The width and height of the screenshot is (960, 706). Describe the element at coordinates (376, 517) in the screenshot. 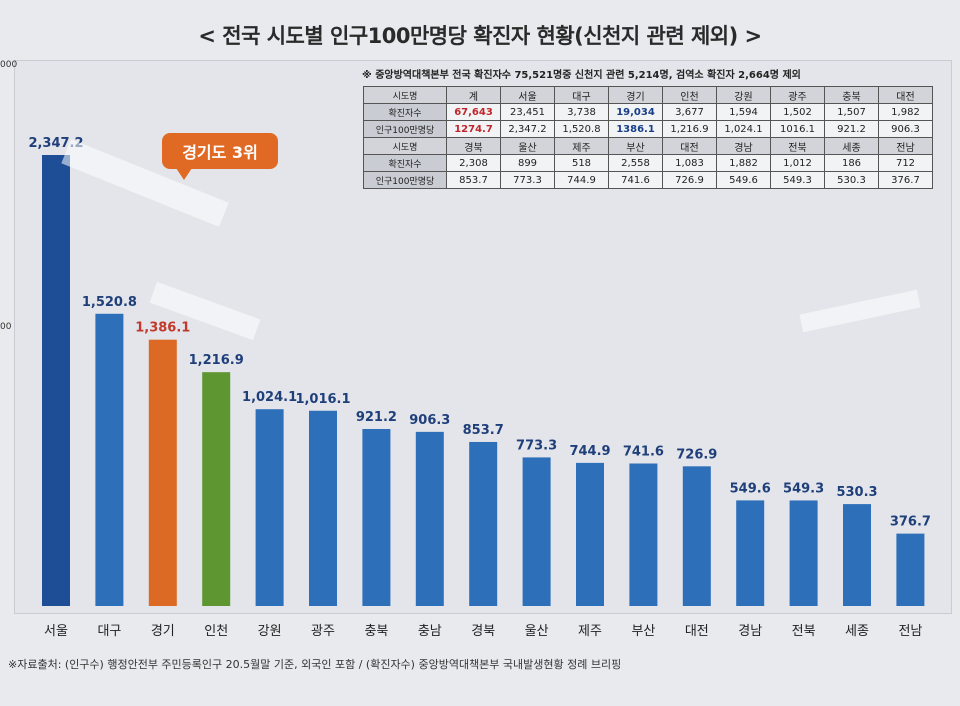

I see `bar-충북` at that location.